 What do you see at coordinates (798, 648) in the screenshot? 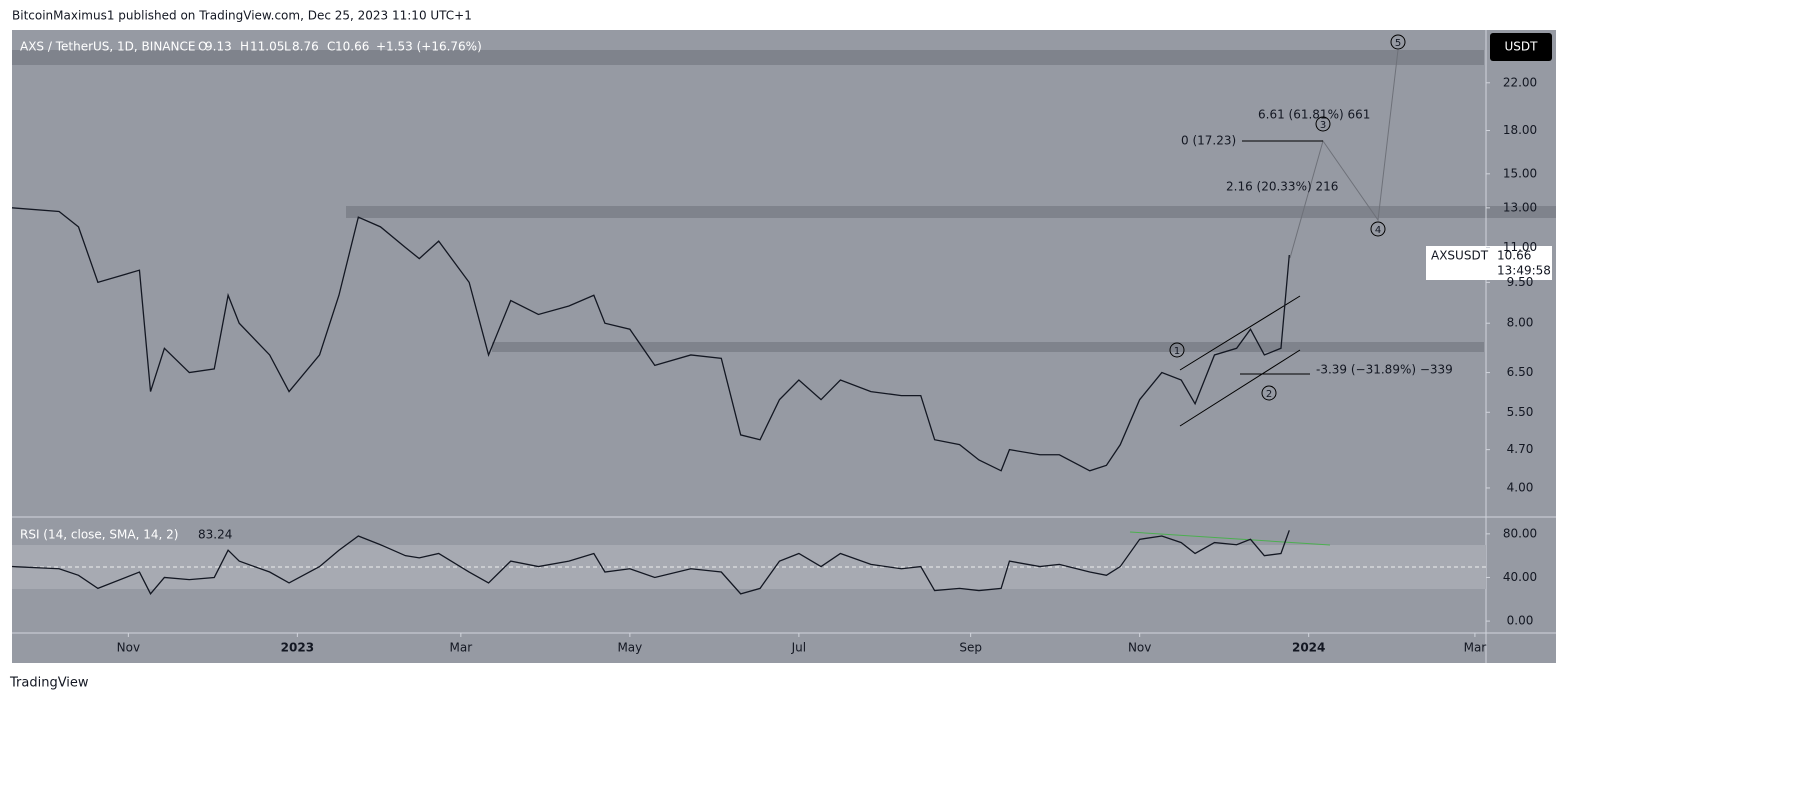
I see `x-tick-label: Jul` at bounding box center [798, 648].